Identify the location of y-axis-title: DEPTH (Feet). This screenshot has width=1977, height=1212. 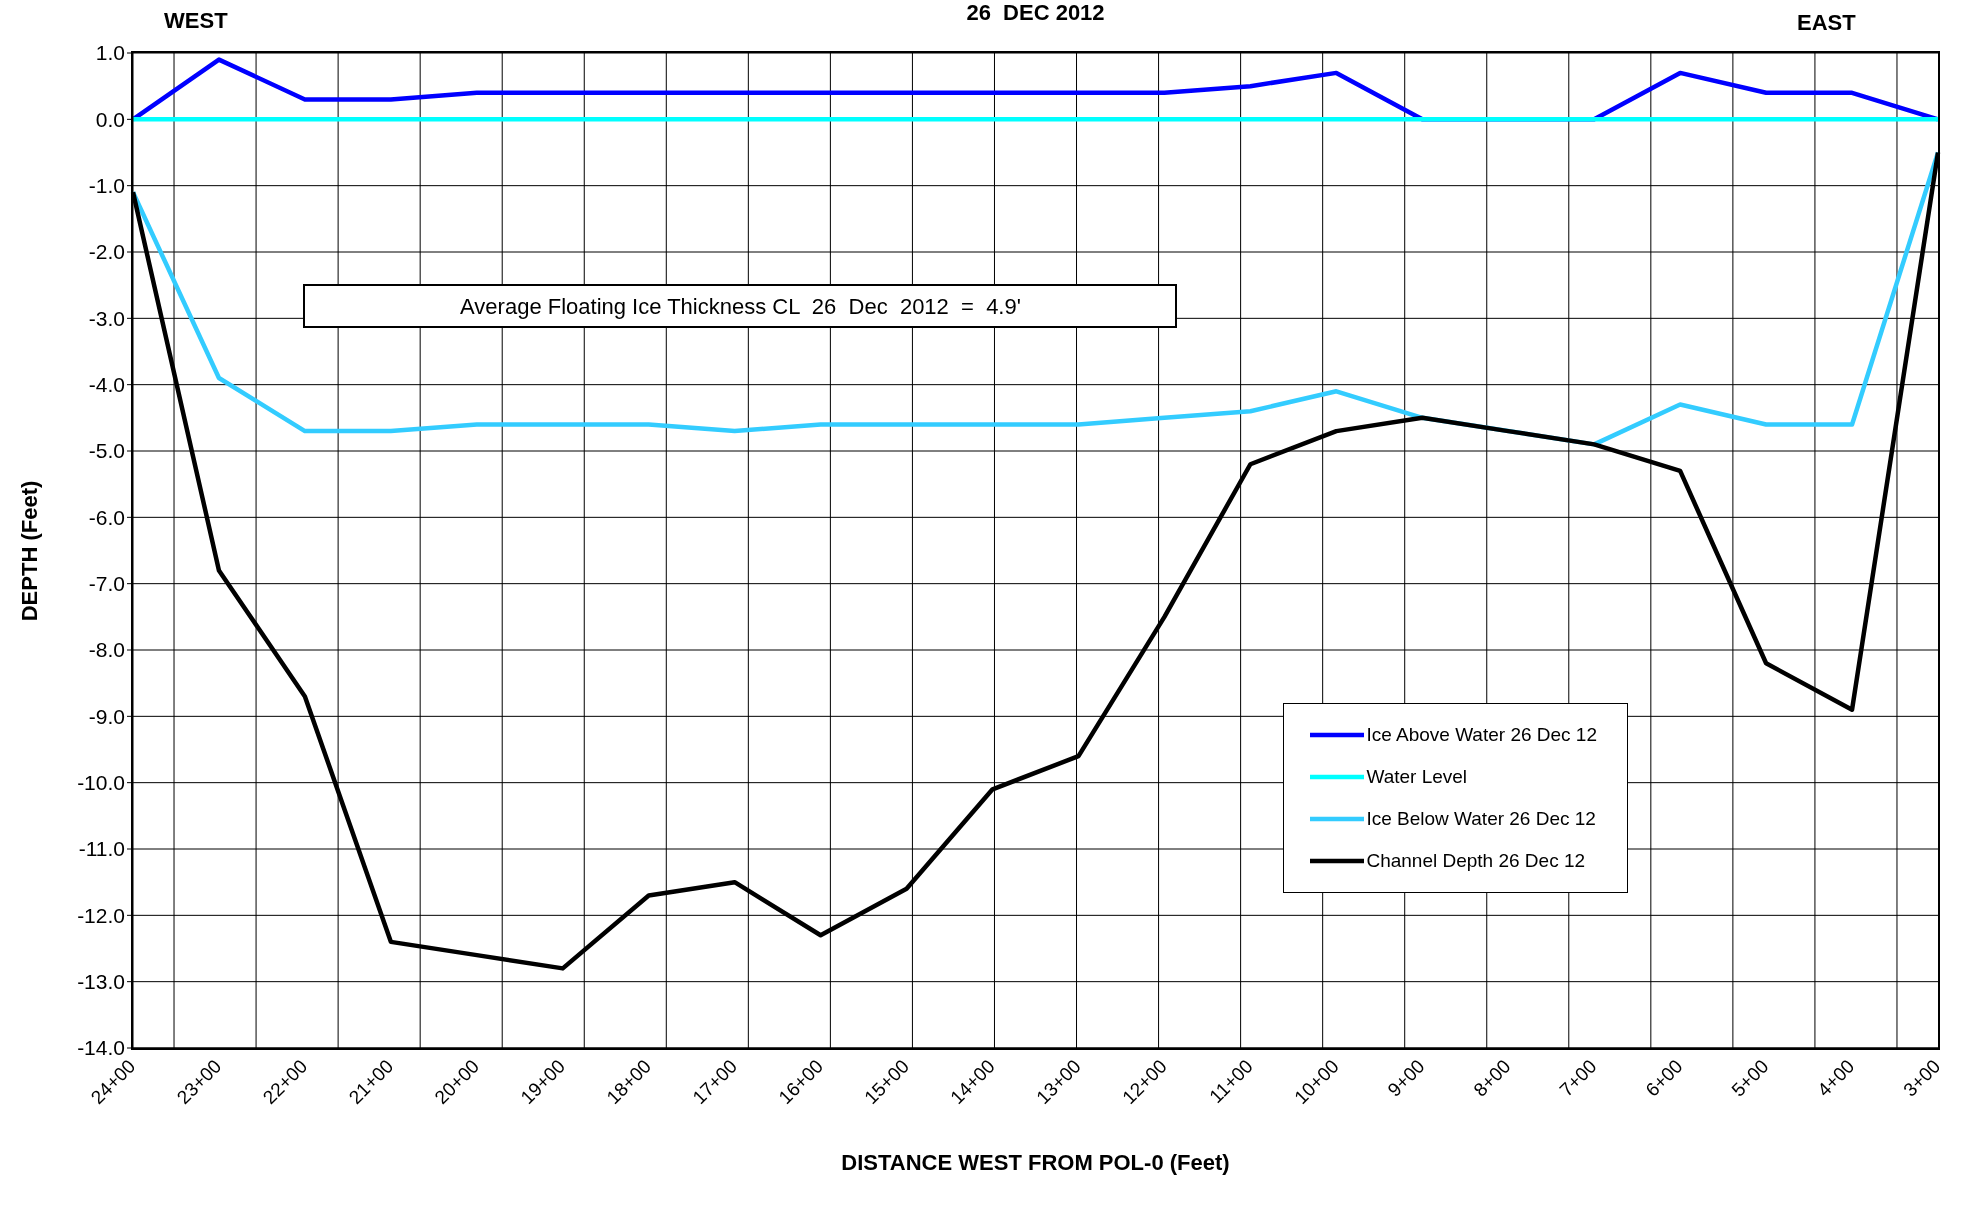
(30, 550).